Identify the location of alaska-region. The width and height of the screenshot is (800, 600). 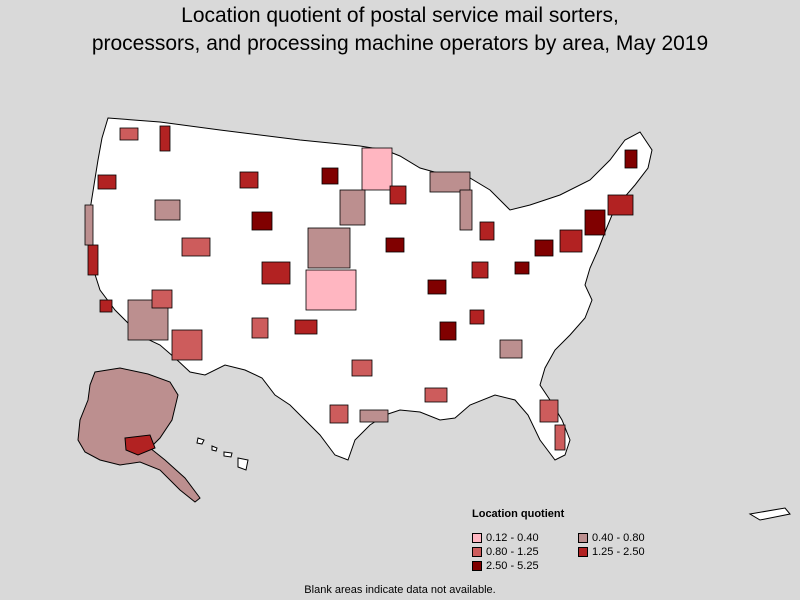
(140, 445).